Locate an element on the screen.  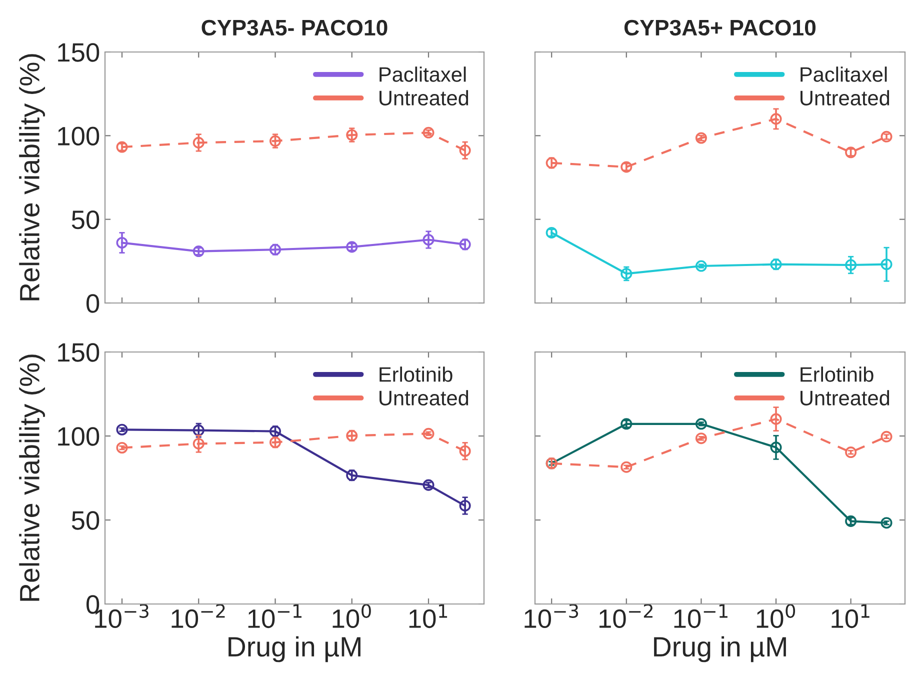
x-tick-label: 10$^{−3}$ is located at coordinates (551, 616).